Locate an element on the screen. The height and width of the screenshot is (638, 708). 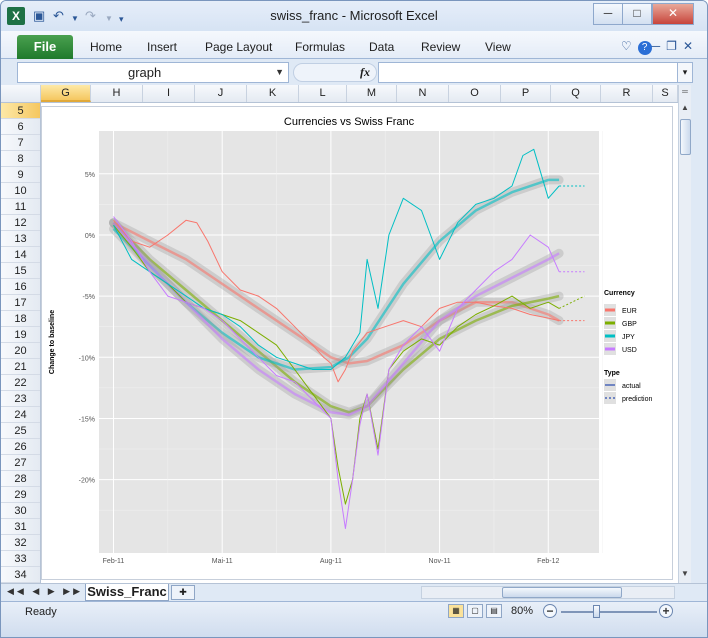
row-header-14: 14 is located at coordinates (20, 255).